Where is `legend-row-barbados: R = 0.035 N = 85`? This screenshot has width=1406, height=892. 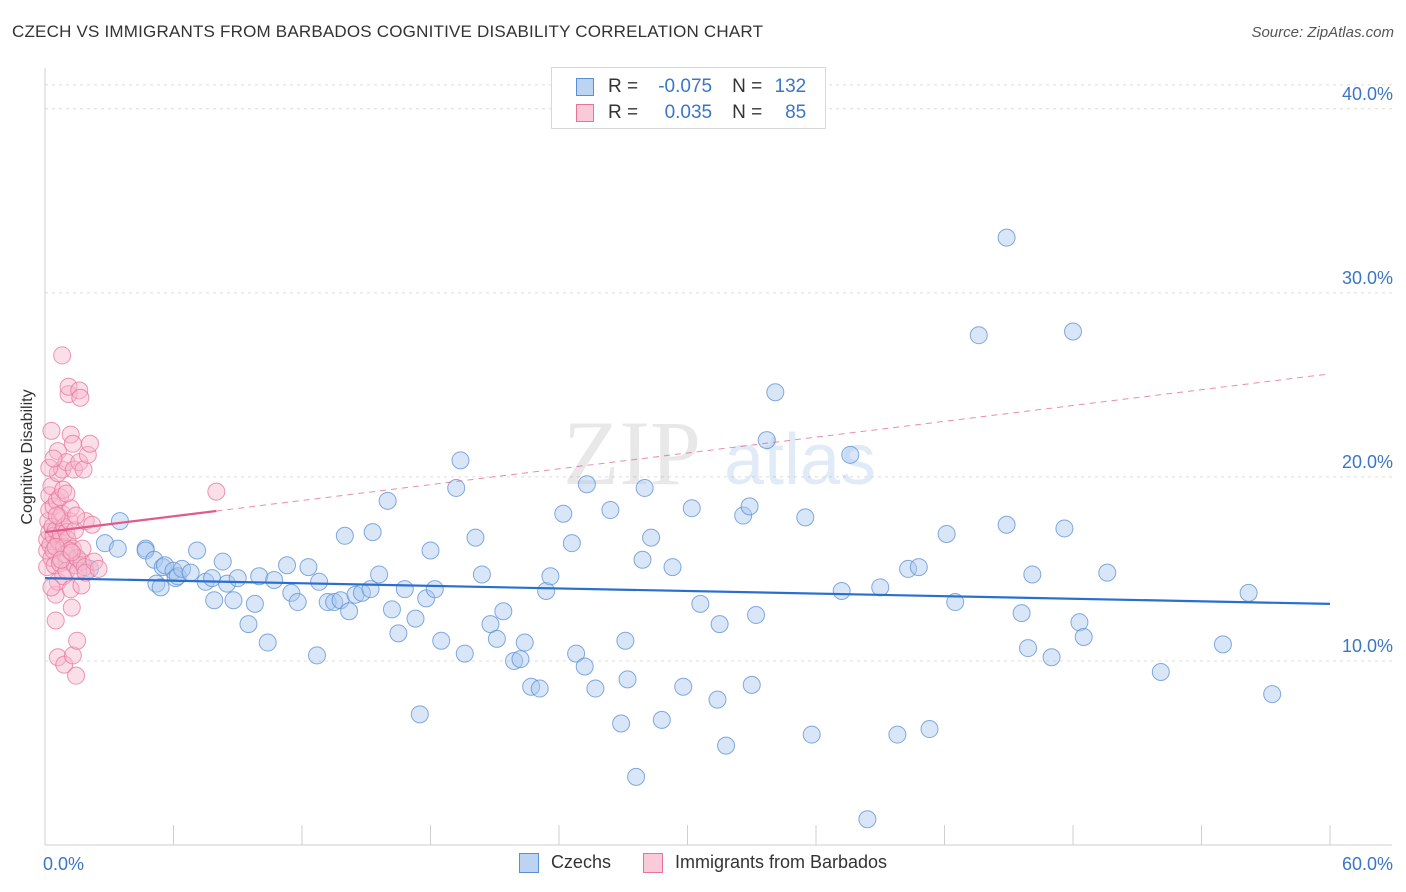 legend-row-barbados: R = 0.035 N = 85 is located at coordinates (691, 113).